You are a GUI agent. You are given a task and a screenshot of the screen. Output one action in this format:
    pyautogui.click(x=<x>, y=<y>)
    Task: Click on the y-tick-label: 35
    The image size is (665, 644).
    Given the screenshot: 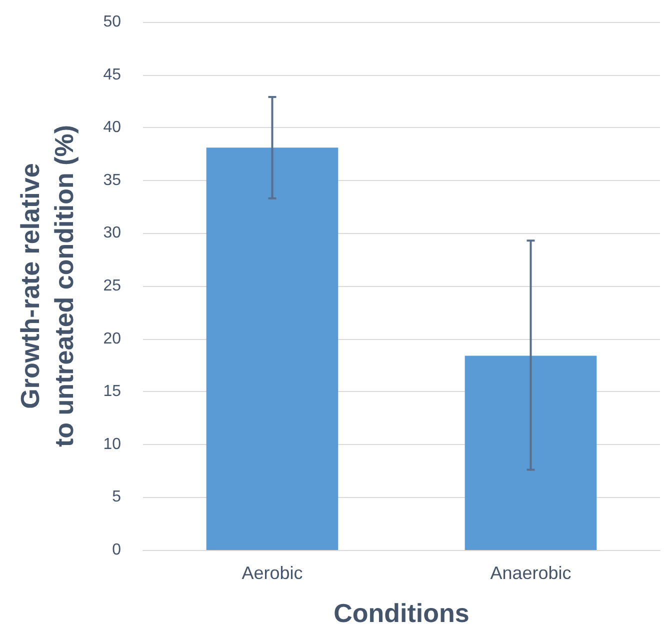 What is the action you would take?
    pyautogui.click(x=112, y=180)
    